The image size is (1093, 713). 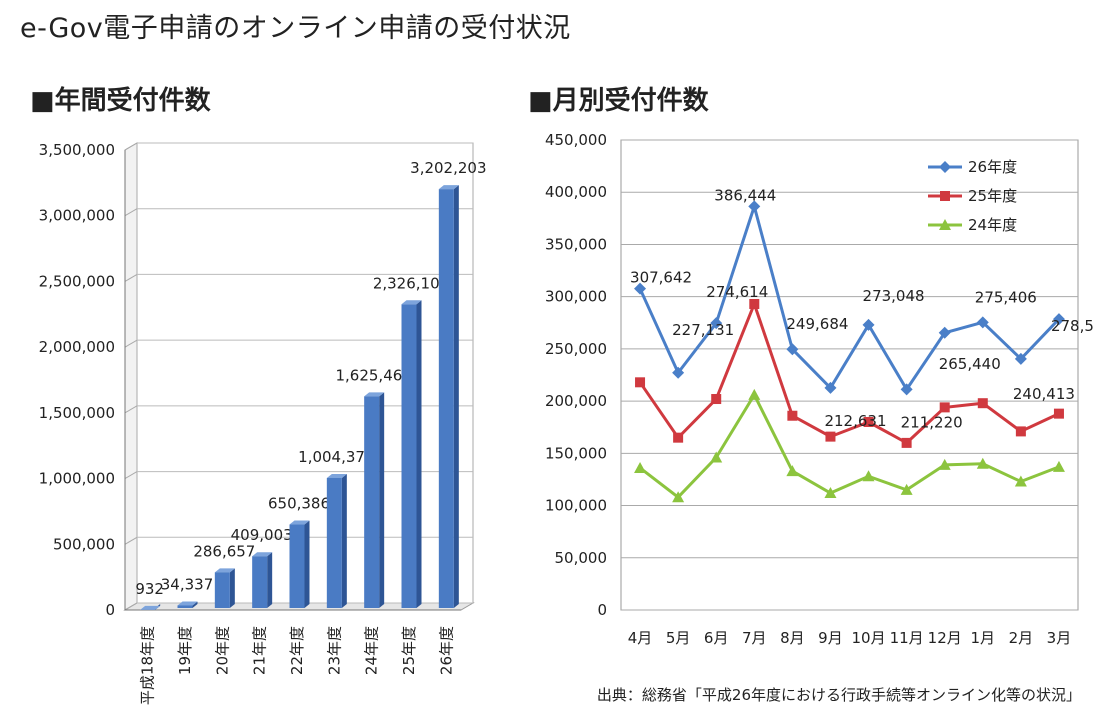 What do you see at coordinates (992, 225) in the screenshot?
I see `legend-label: 24年度` at bounding box center [992, 225].